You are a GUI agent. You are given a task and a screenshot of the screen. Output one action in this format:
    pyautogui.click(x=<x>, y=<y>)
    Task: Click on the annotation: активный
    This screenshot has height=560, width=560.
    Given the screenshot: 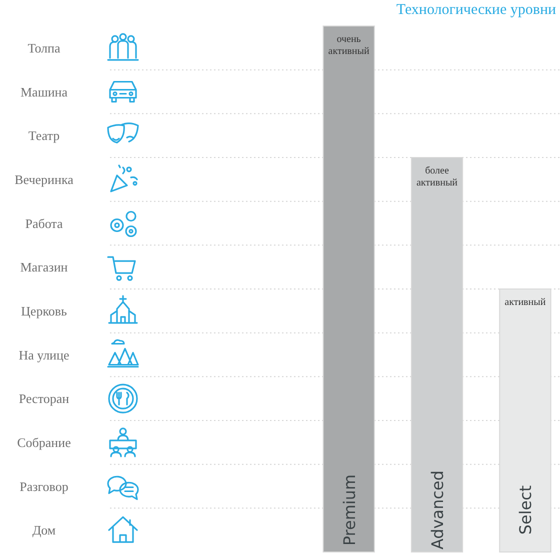 What is the action you would take?
    pyautogui.click(x=525, y=302)
    